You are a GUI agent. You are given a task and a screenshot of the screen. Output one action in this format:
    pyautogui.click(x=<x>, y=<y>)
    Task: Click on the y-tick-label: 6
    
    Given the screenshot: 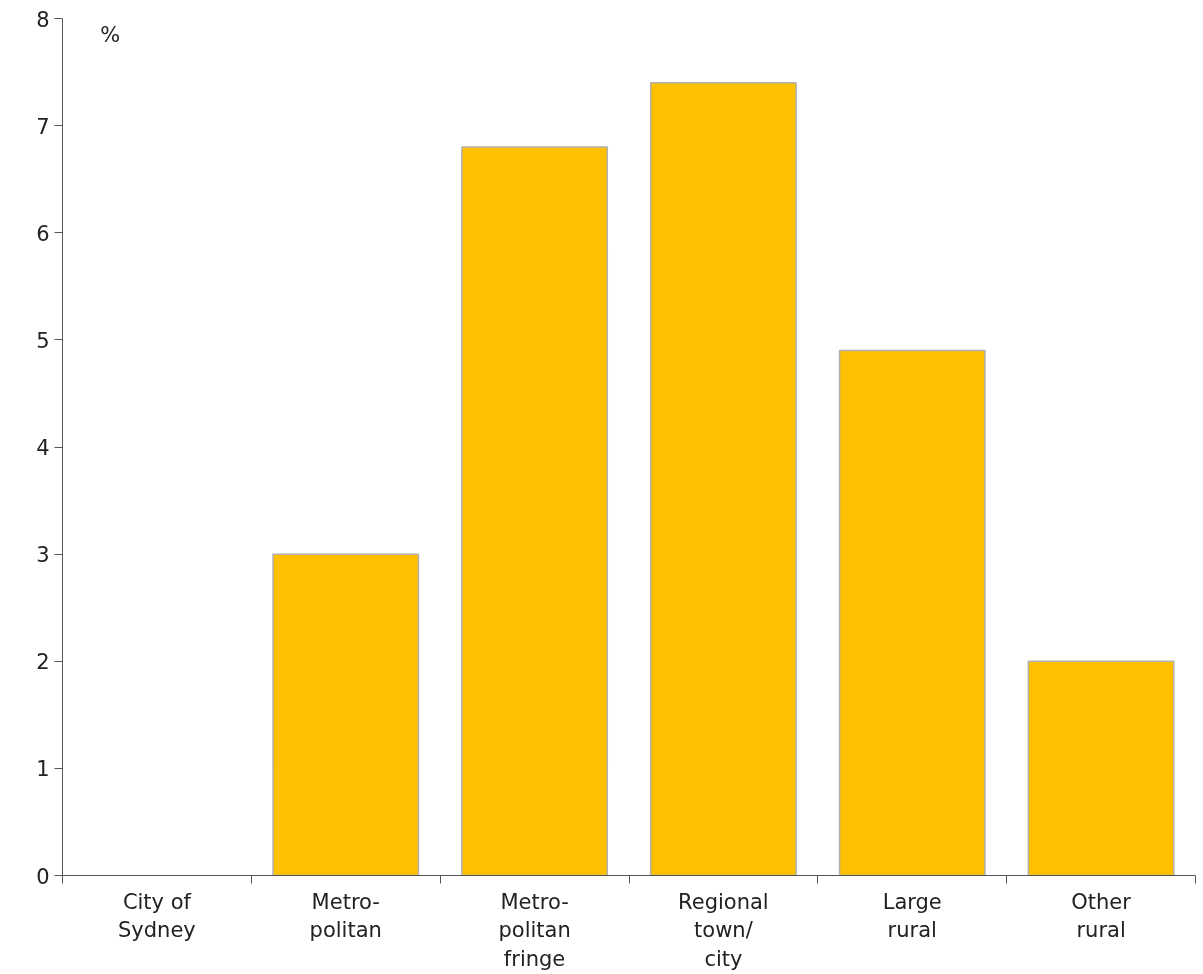 What is the action you would take?
    pyautogui.click(x=43, y=233)
    